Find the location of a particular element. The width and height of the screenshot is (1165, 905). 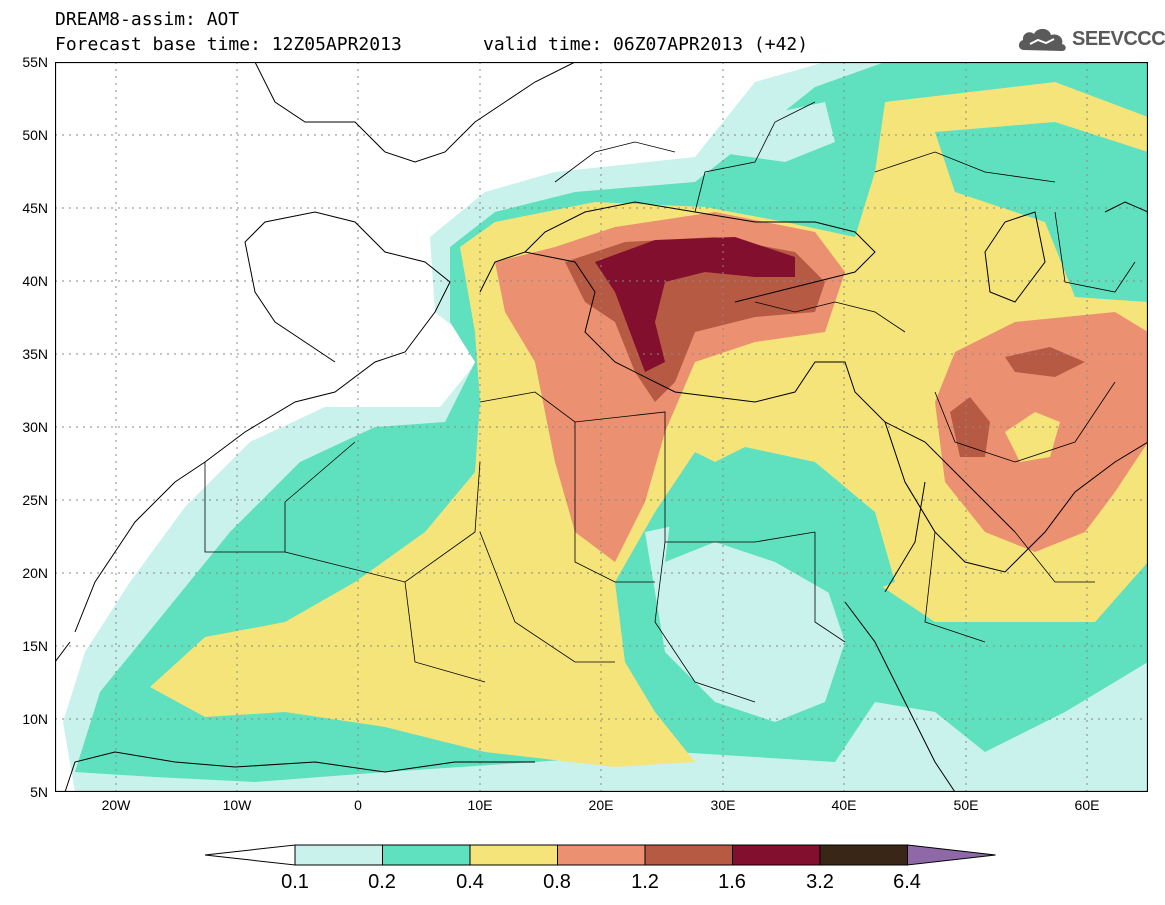

aot-band-0.2-russia is located at coordinates (1041, 212).